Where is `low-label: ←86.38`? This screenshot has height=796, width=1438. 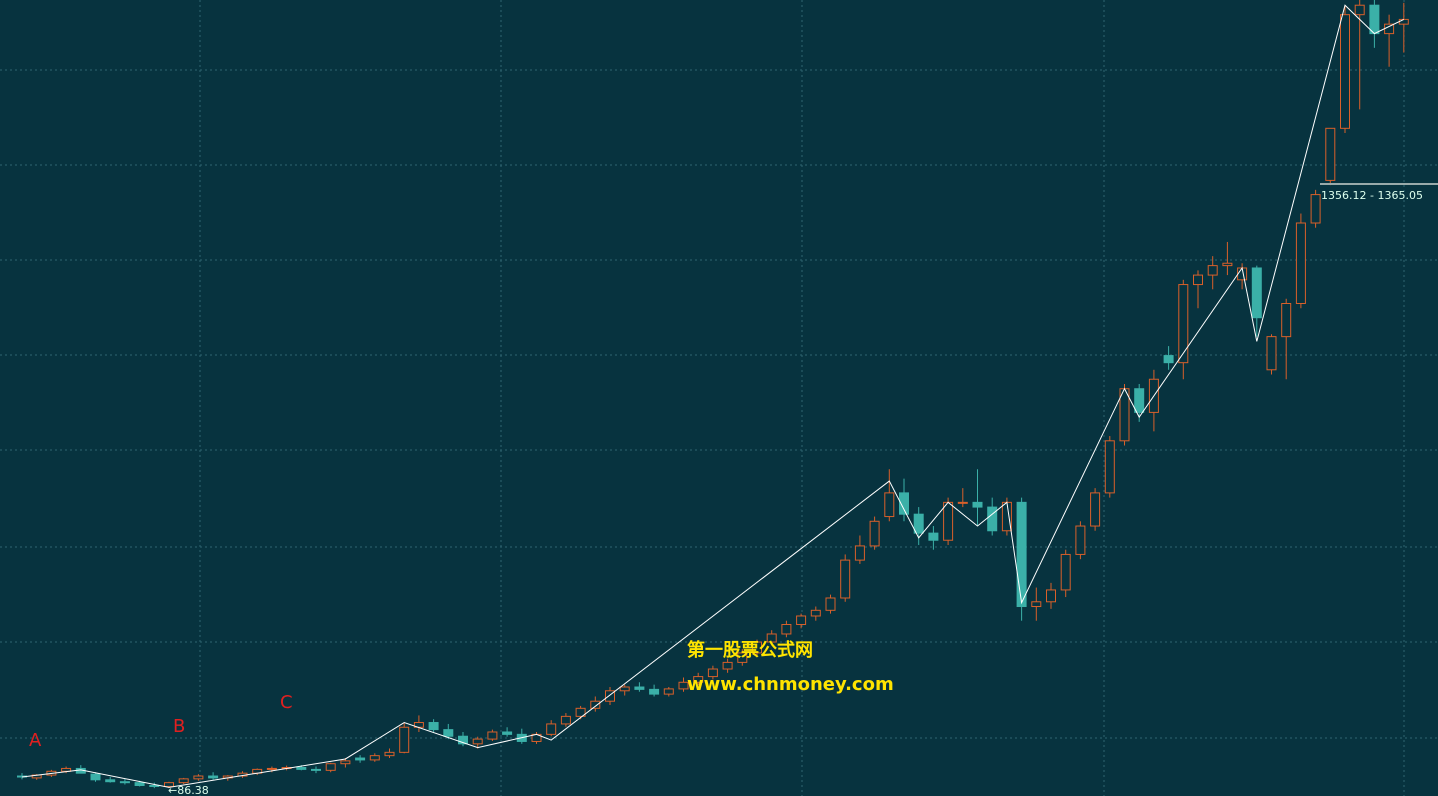
low-label: ←86.38 is located at coordinates (188, 790).